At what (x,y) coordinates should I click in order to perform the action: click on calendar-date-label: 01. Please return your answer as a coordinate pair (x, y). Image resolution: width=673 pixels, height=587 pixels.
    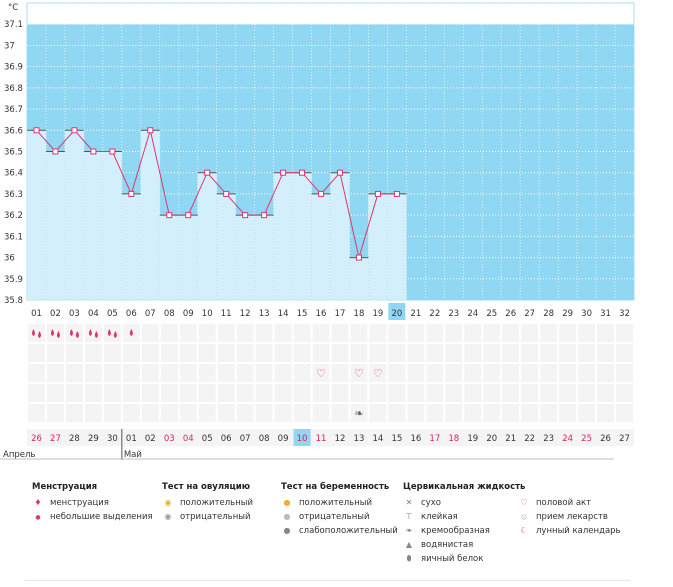
    Looking at the image, I should click on (131, 439).